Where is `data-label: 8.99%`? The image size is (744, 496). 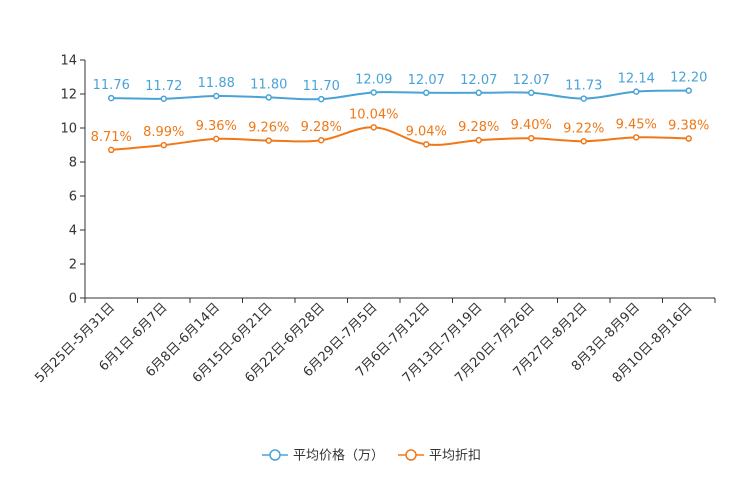 data-label: 8.99% is located at coordinates (163, 132).